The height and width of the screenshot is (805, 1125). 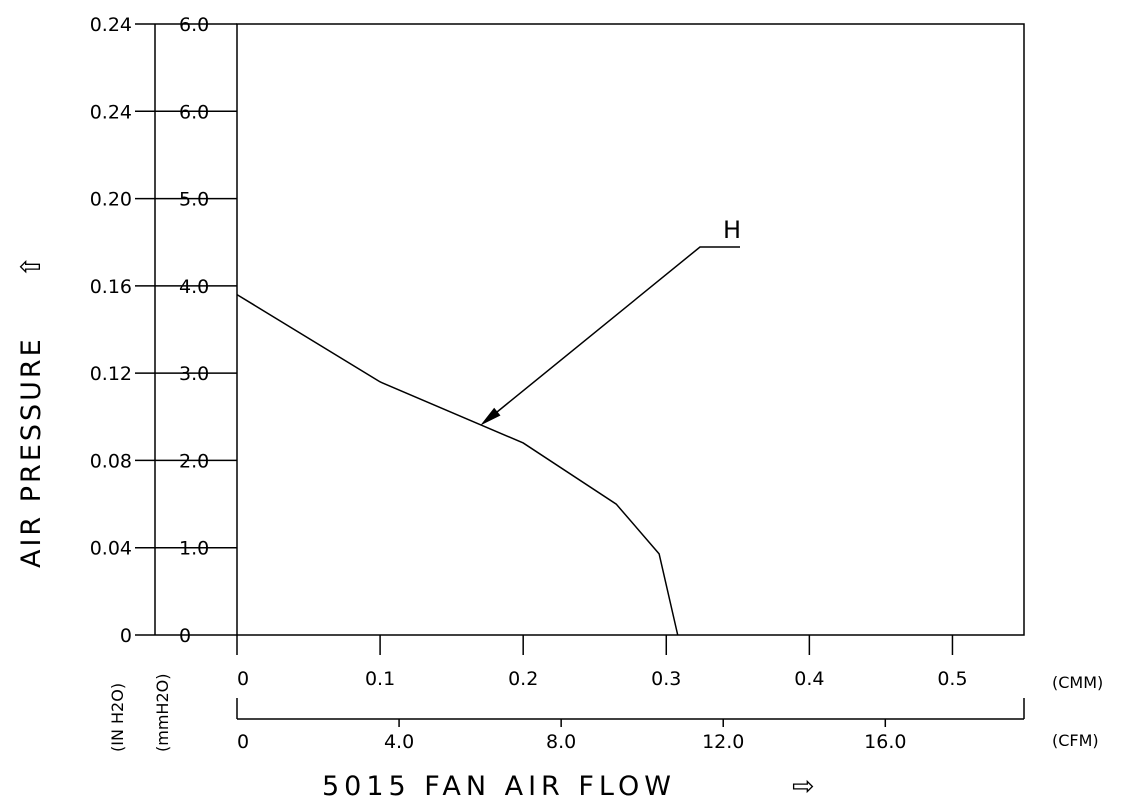 What do you see at coordinates (809, 679) in the screenshot?
I see `x-tick-label-cmm: 0.4` at bounding box center [809, 679].